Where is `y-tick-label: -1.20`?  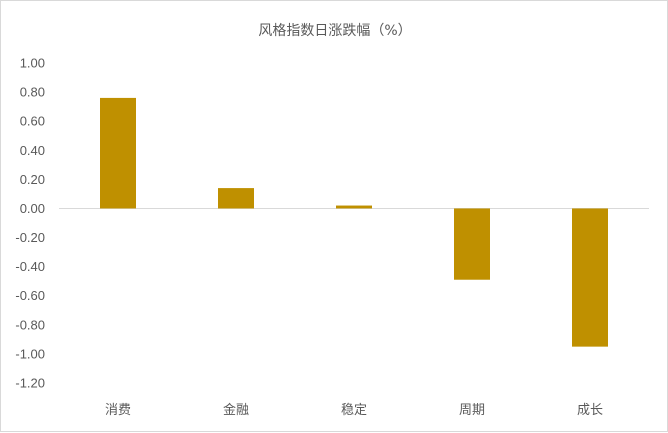 y-tick-label: -1.20 is located at coordinates (30, 383).